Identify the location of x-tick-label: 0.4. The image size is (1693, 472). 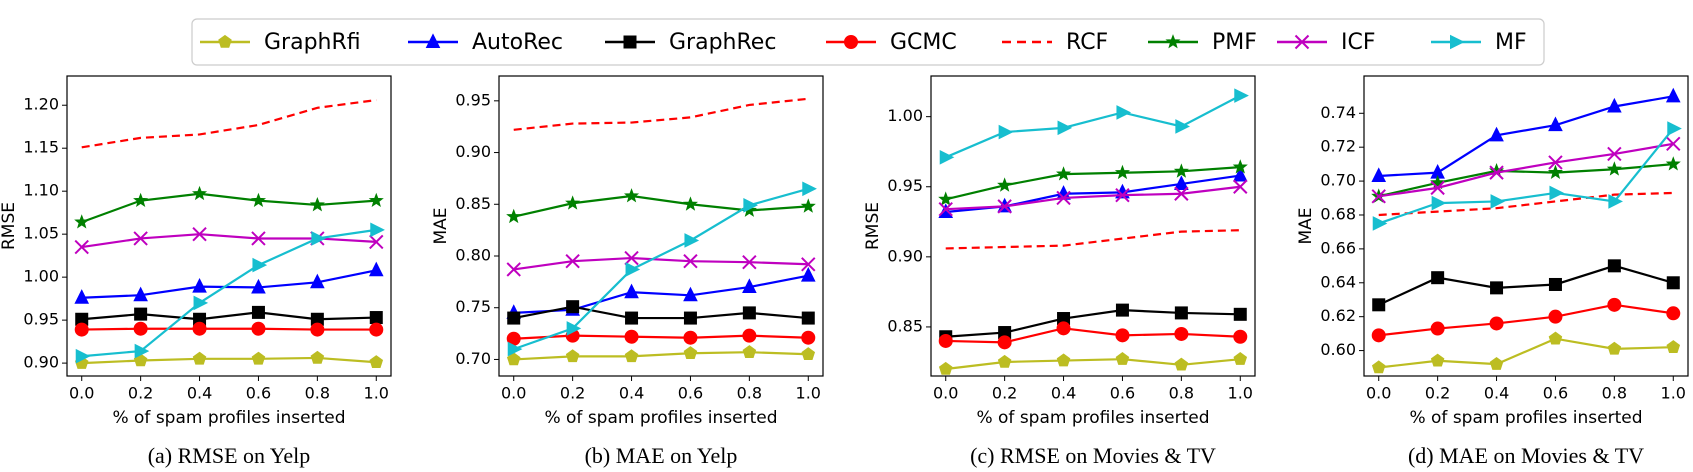
(199, 393).